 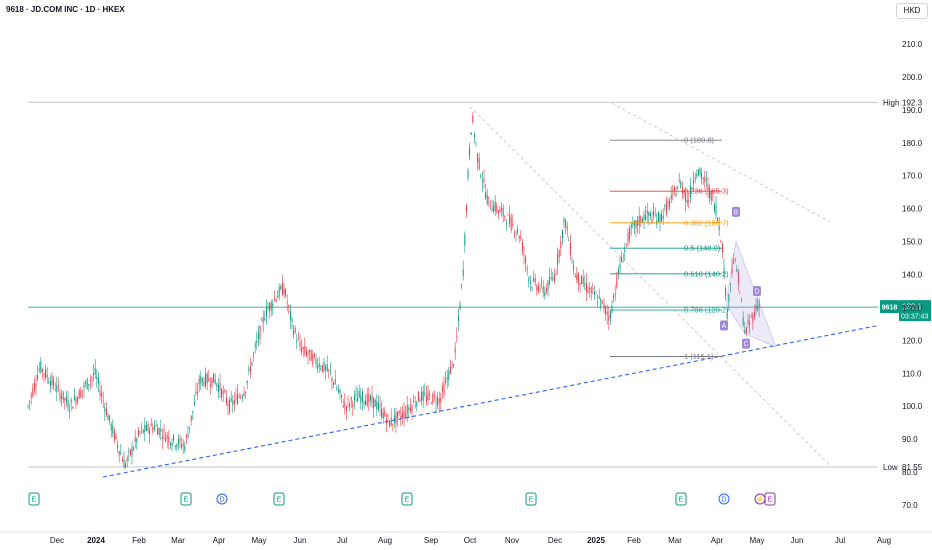 What do you see at coordinates (910, 472) in the screenshot?
I see `y-tick-label: 80.0` at bounding box center [910, 472].